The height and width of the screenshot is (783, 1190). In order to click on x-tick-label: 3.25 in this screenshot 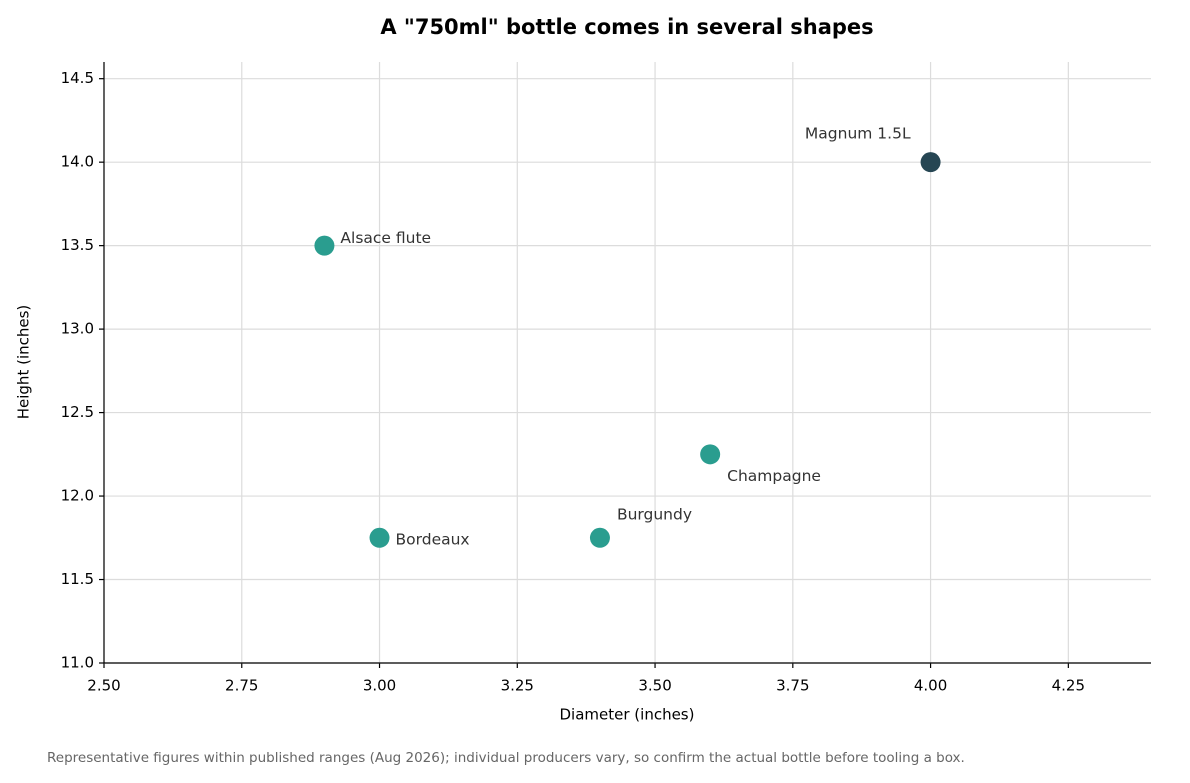, I will do `click(517, 686)`.